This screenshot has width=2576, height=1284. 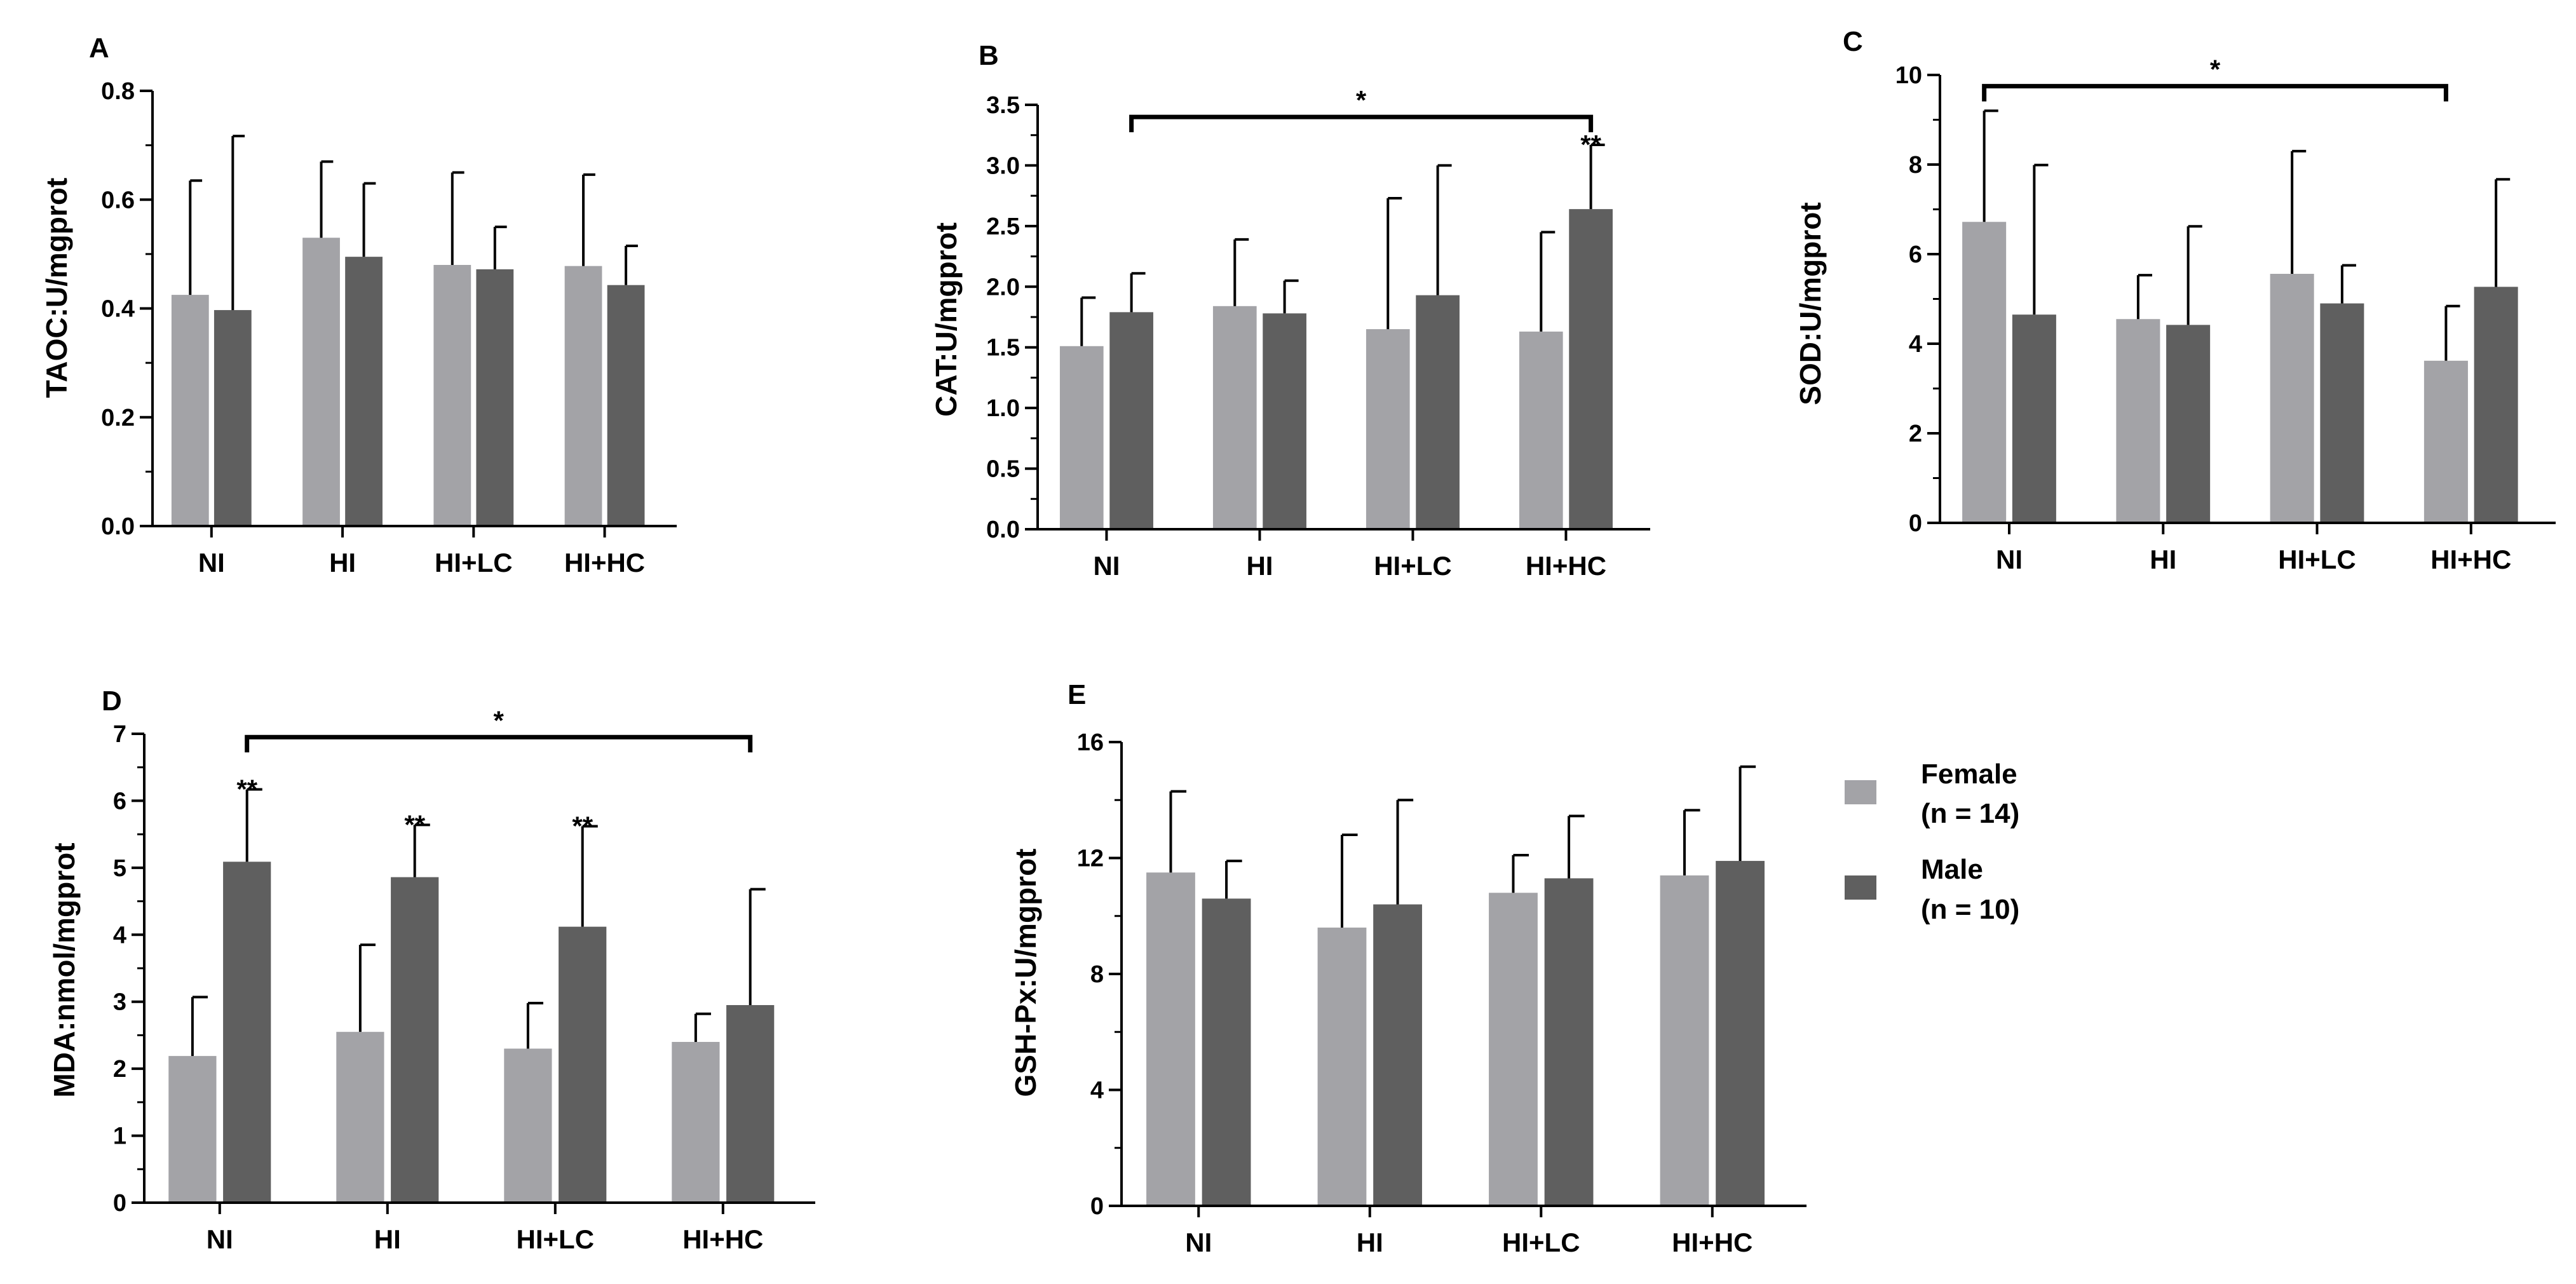 What do you see at coordinates (1915, 344) in the screenshot?
I see `panel-c-y-tick-label-2: 4` at bounding box center [1915, 344].